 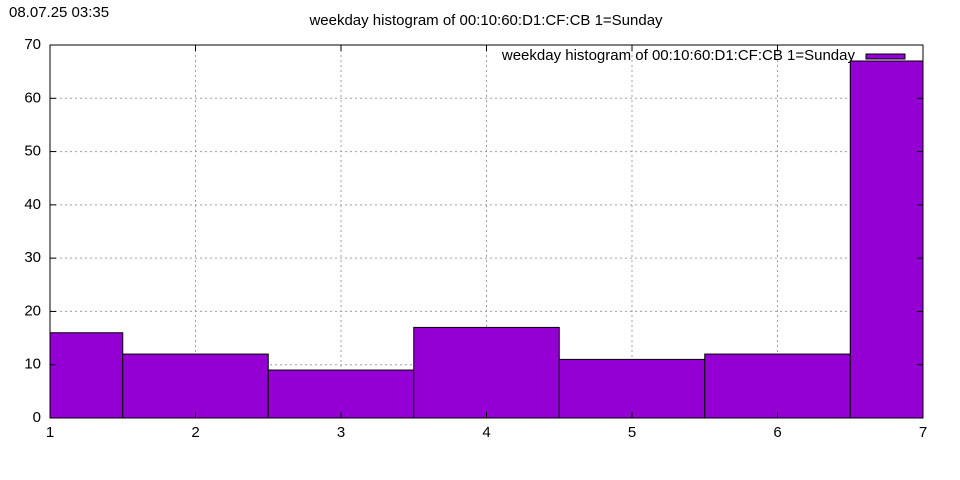 What do you see at coordinates (59, 12) in the screenshot?
I see `timestamp: 08.07.25 03:35` at bounding box center [59, 12].